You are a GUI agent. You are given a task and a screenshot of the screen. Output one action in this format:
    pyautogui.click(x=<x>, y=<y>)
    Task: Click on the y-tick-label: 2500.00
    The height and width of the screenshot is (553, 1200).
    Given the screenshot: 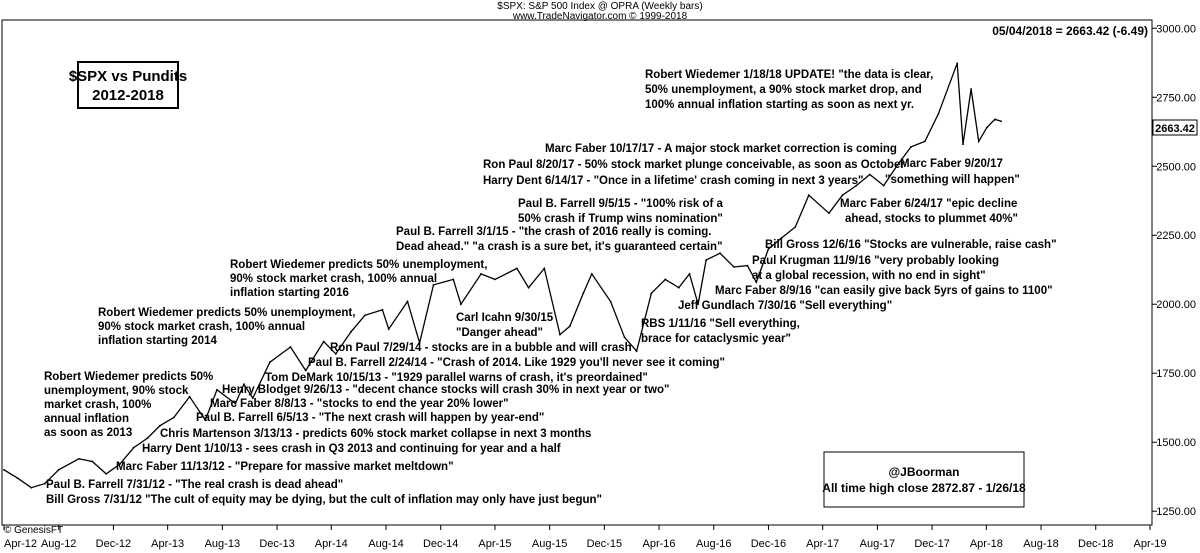 What is the action you would take?
    pyautogui.click(x=1176, y=167)
    